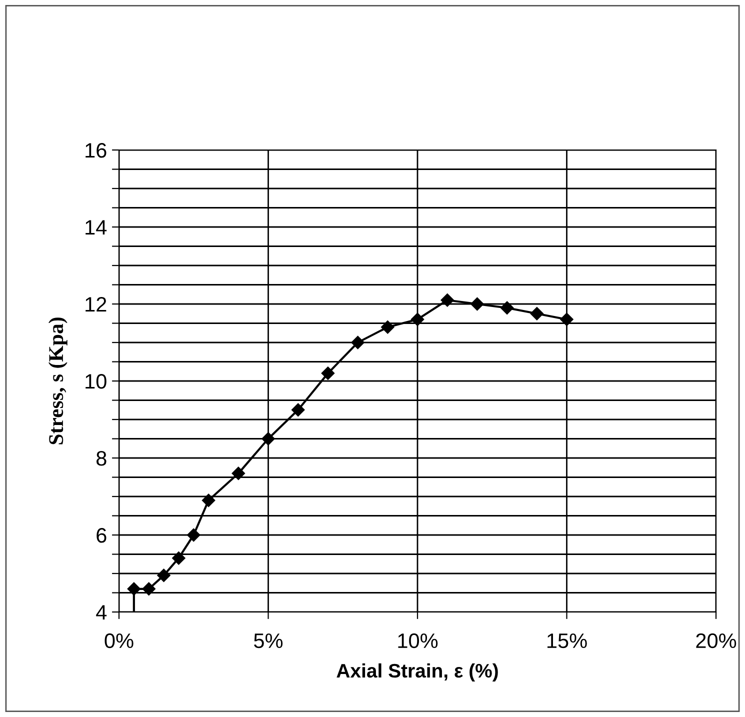  Describe the element at coordinates (96, 227) in the screenshot. I see `y-tick-label: 14` at that location.